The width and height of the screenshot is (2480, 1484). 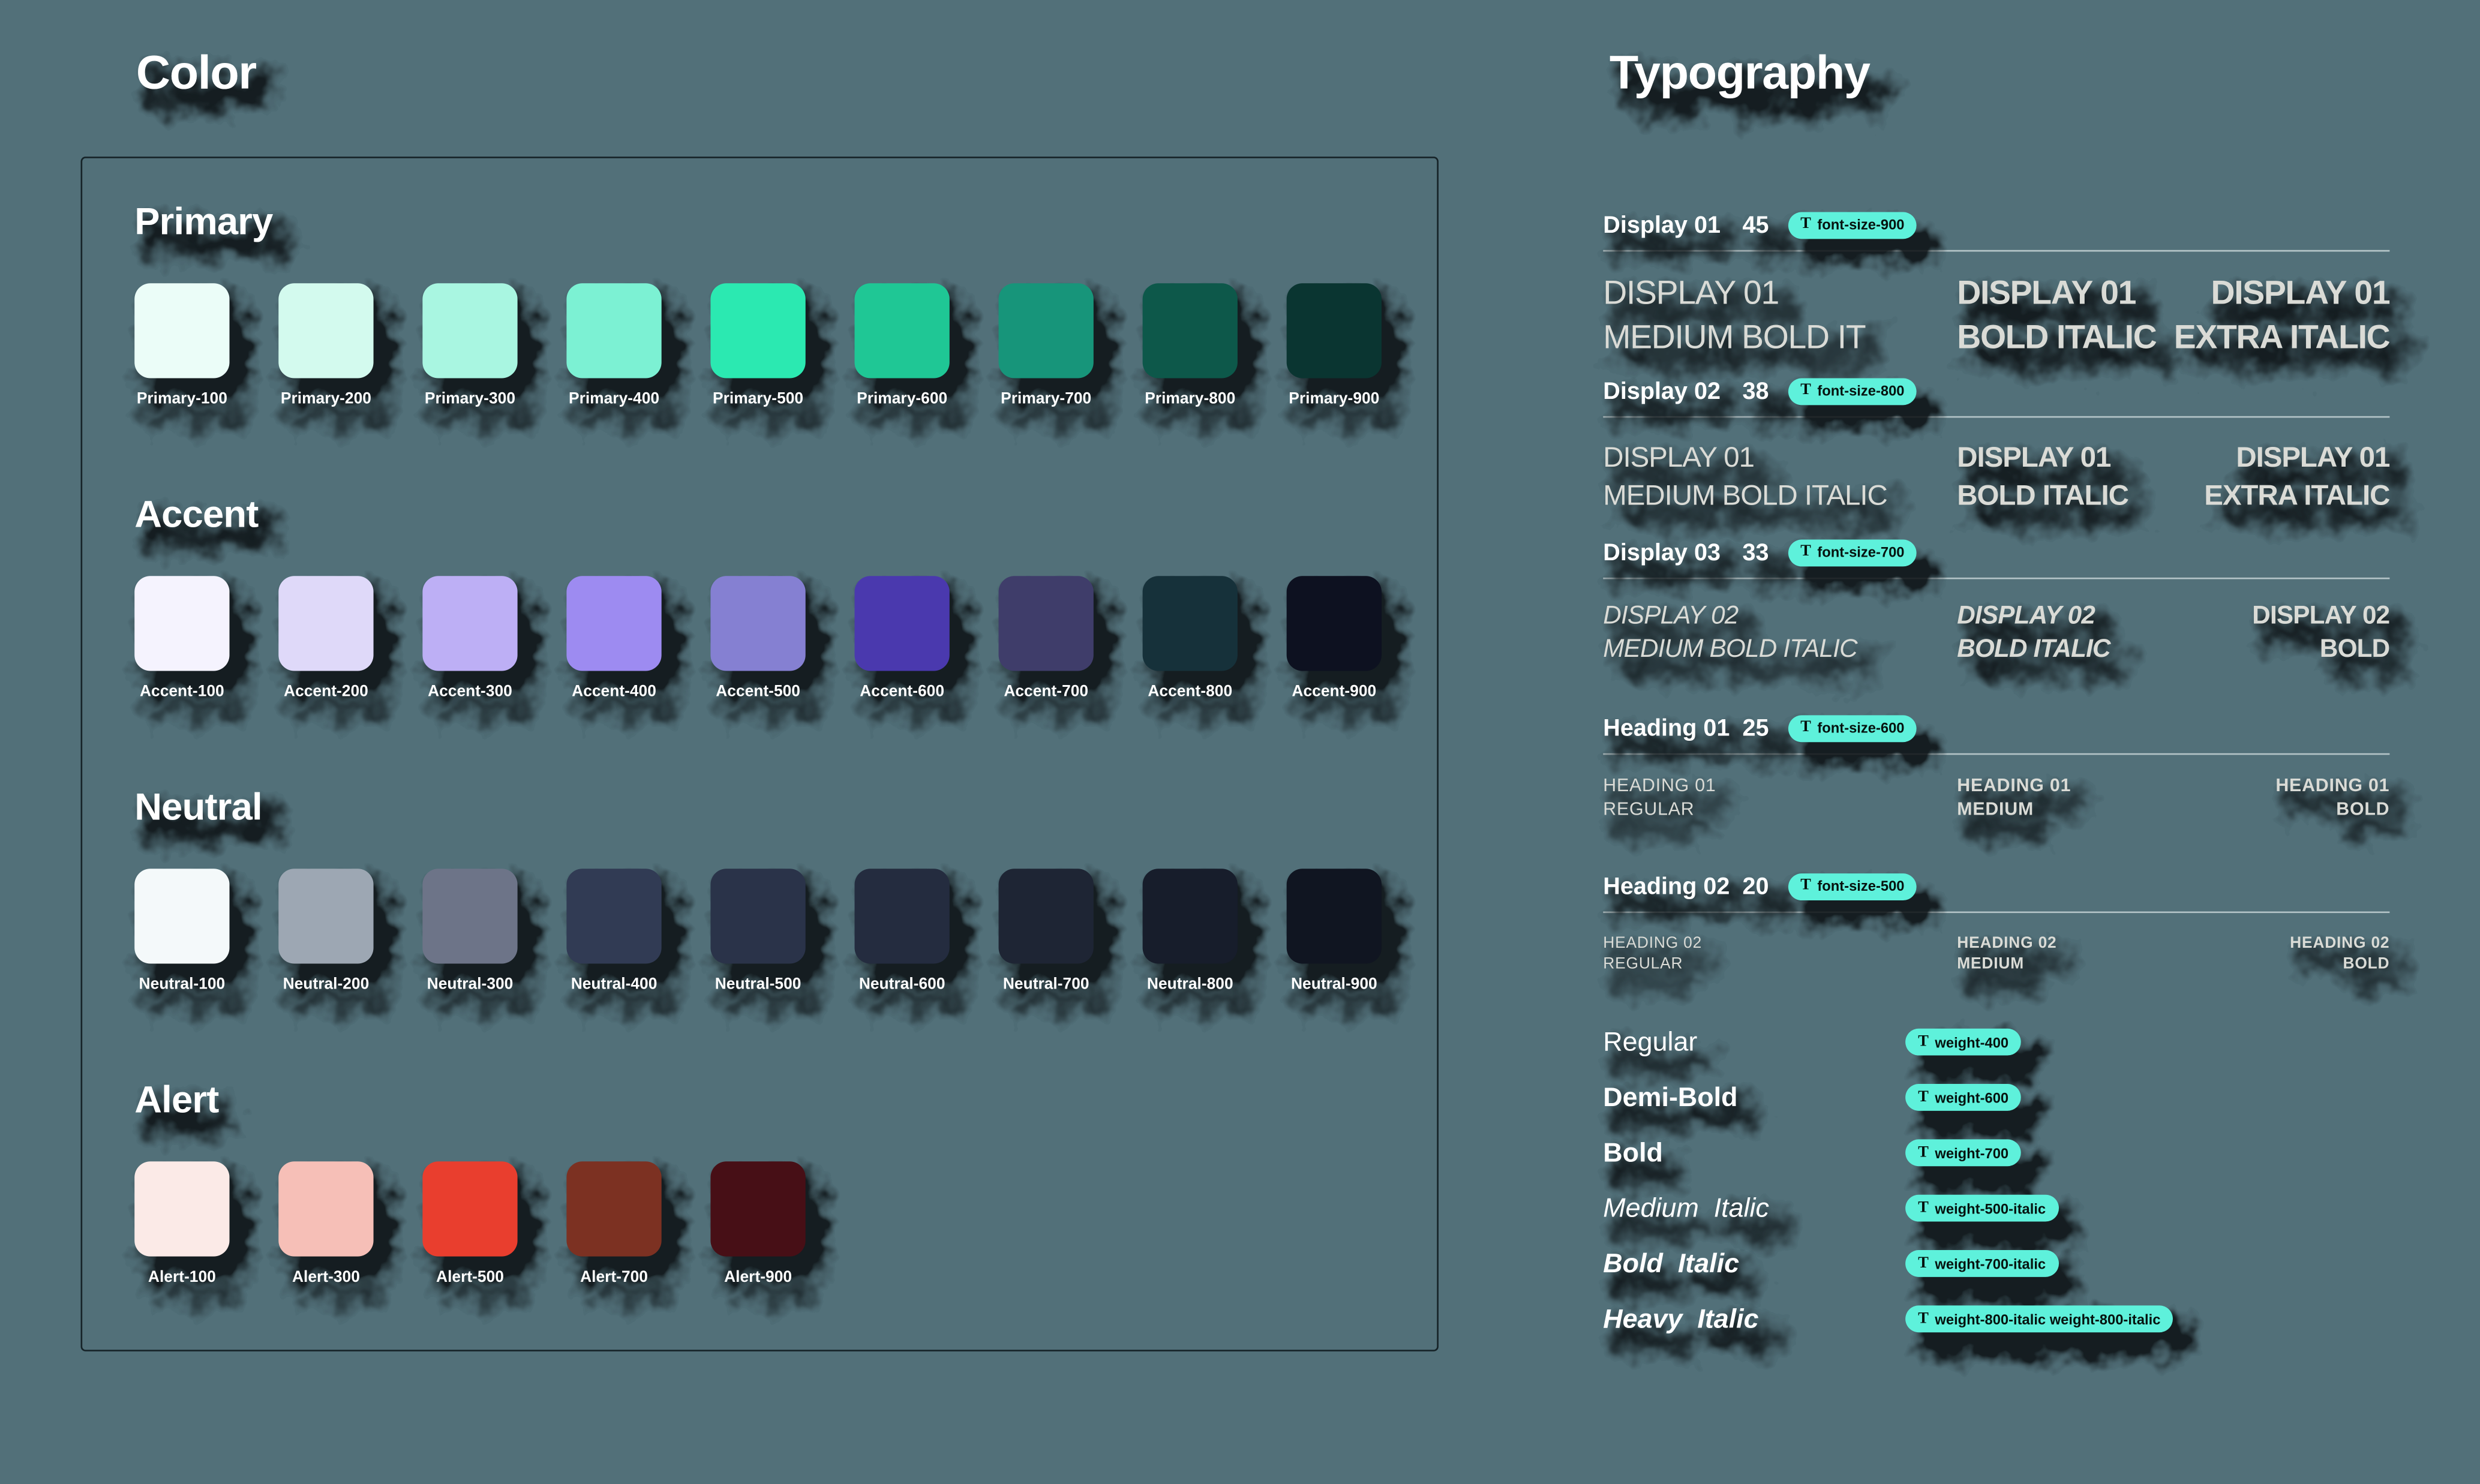 I want to click on typography-section-title: Typography, so click(x=1740, y=73).